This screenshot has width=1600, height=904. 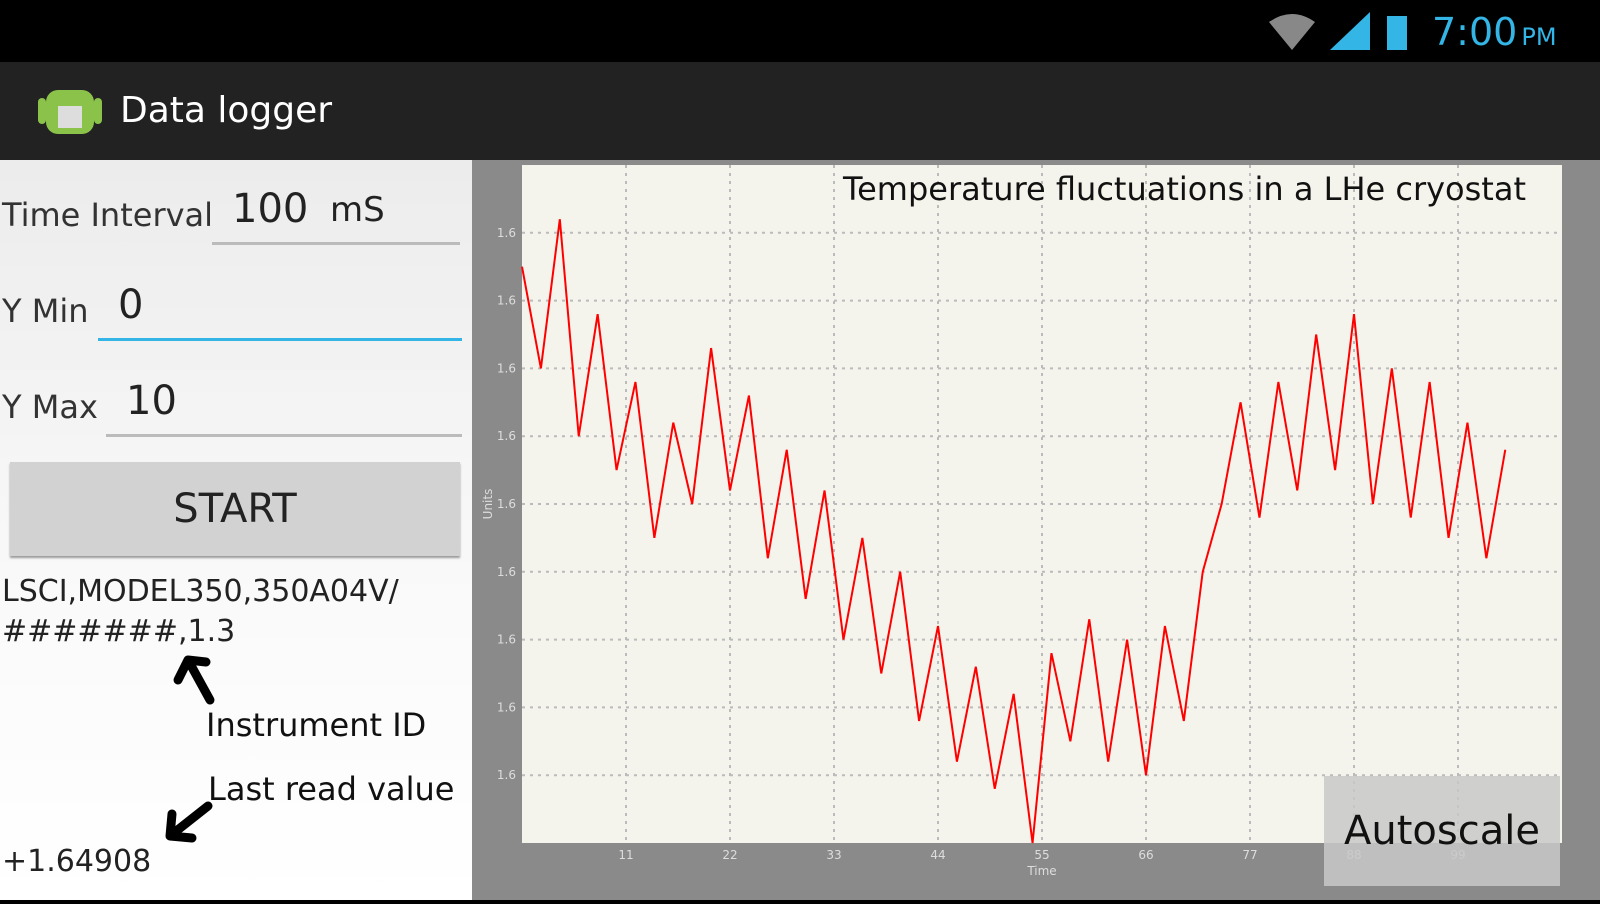 I want to click on x-tick-label: 77, so click(x=1249, y=855).